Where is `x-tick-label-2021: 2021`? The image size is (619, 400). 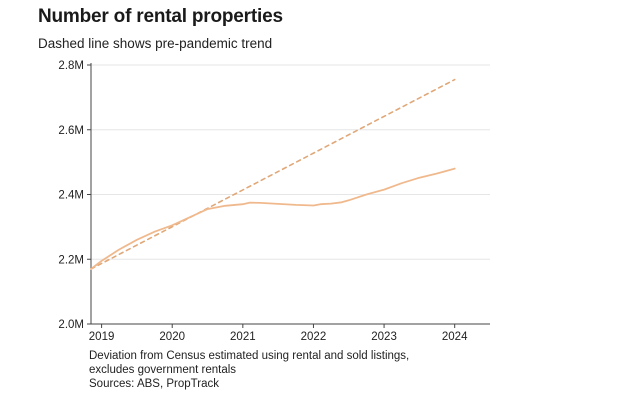 x-tick-label-2021: 2021 is located at coordinates (243, 337).